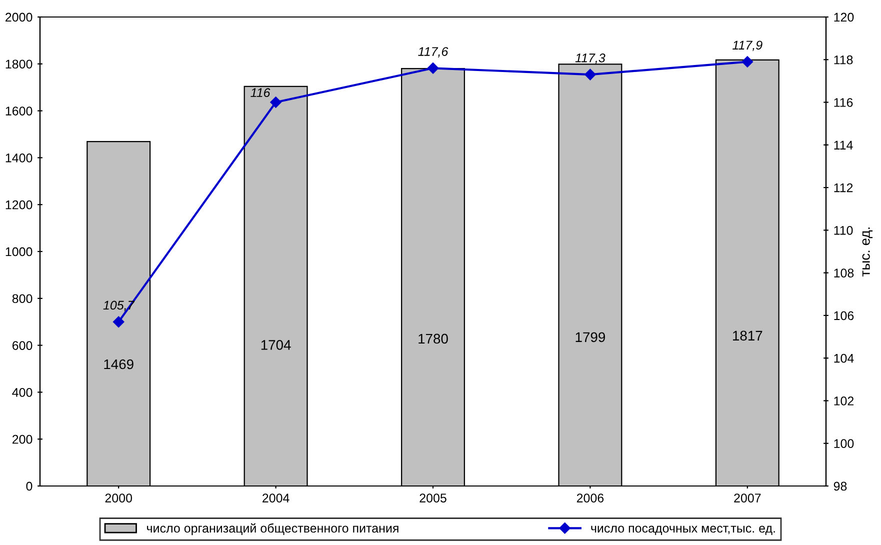  Describe the element at coordinates (590, 498) in the screenshot. I see `x-tick-label: 2006` at that location.